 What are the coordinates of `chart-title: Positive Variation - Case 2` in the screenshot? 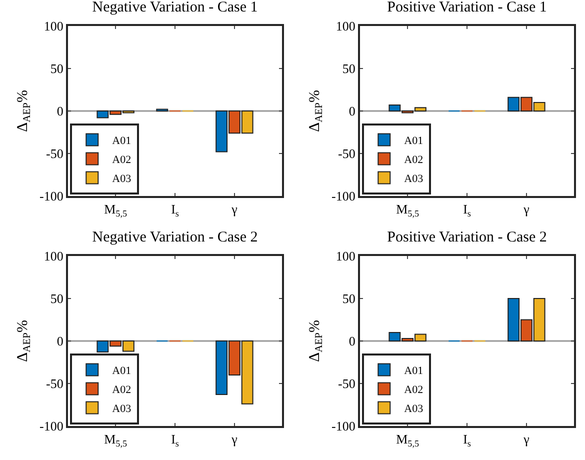 It's located at (467, 238).